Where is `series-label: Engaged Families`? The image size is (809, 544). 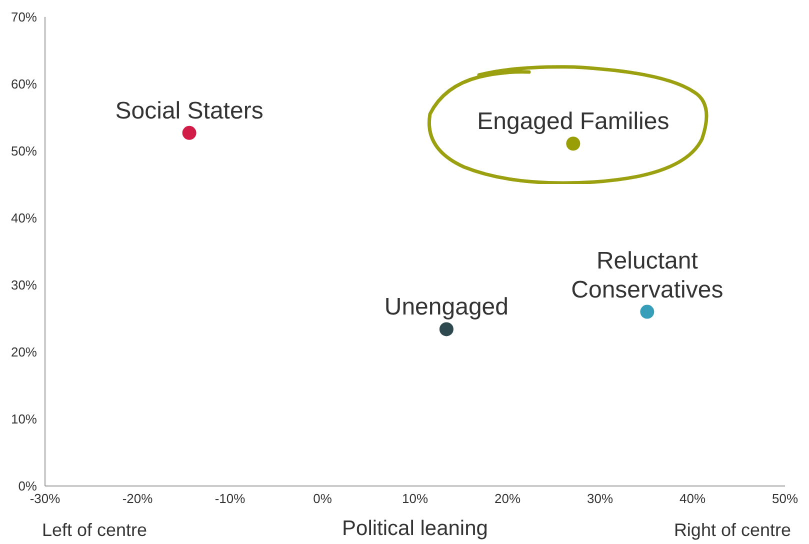 series-label: Engaged Families is located at coordinates (573, 122).